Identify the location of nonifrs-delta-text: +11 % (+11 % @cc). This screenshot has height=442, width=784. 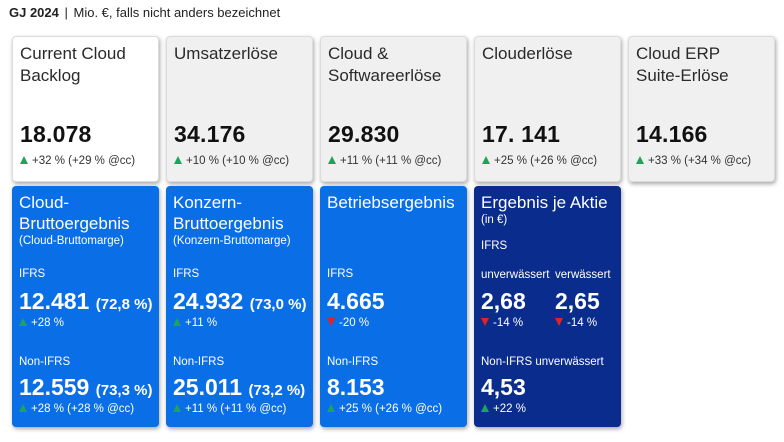
(236, 409).